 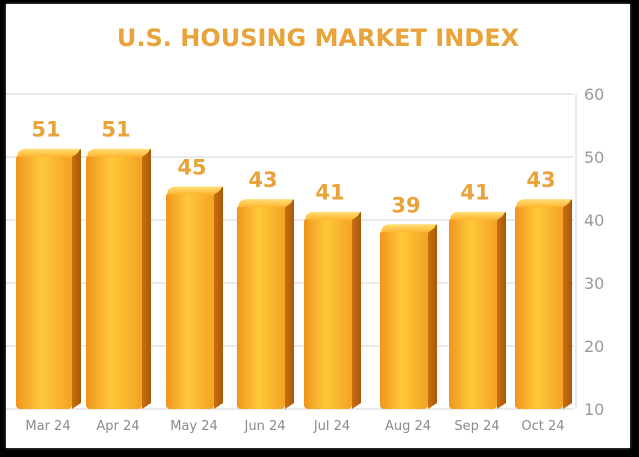 What do you see at coordinates (594, 94) in the screenshot?
I see `y-tick-label: 60` at bounding box center [594, 94].